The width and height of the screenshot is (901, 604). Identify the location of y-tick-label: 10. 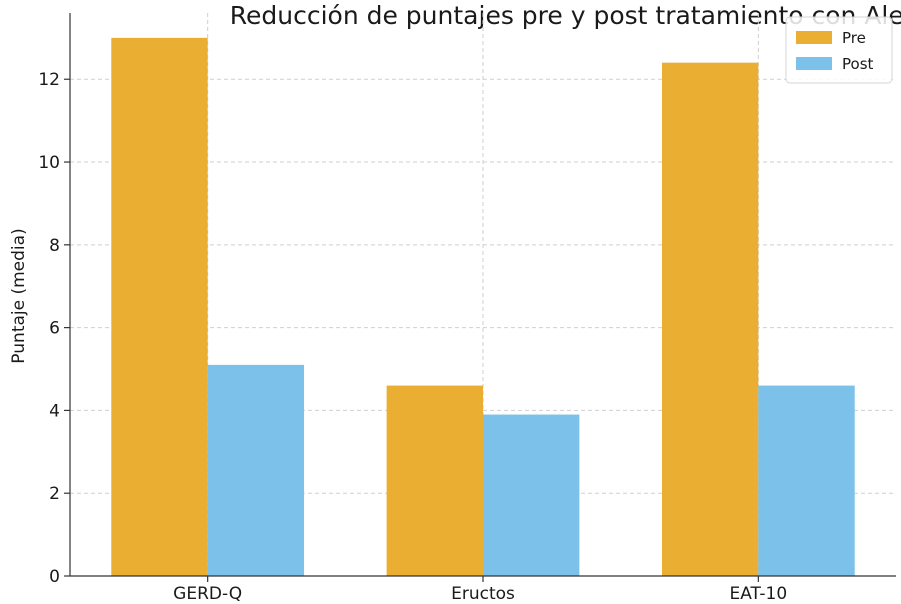
(49, 163).